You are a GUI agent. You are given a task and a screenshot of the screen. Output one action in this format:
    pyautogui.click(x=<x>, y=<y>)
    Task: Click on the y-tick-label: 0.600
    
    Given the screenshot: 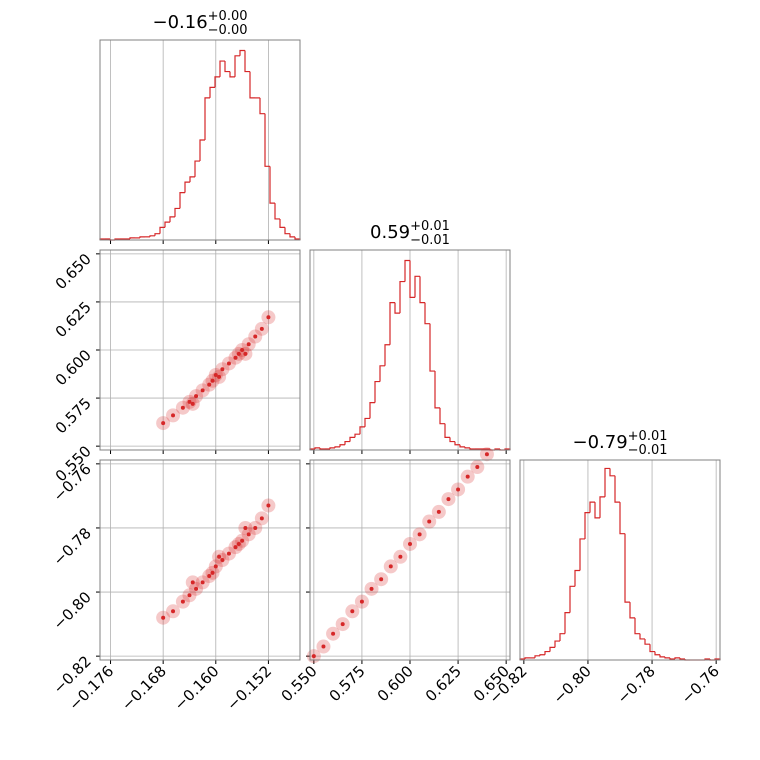 What is the action you would take?
    pyautogui.click(x=73, y=367)
    